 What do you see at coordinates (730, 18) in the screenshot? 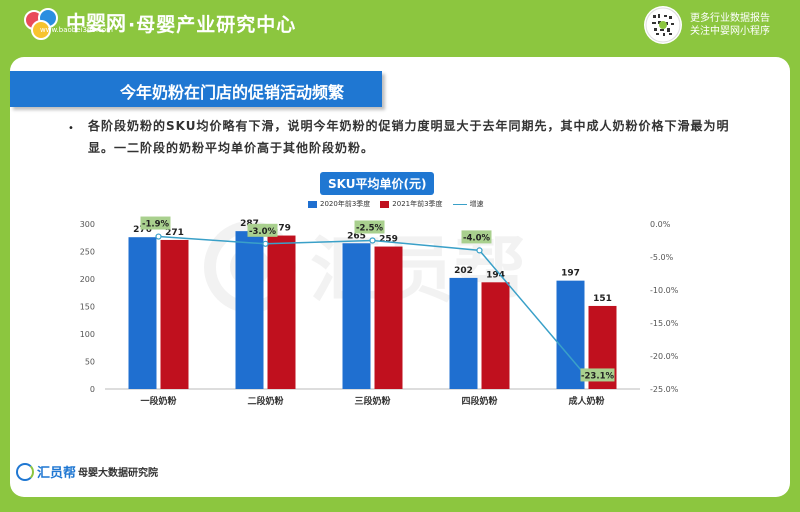
I see `qr-caption-line1: 更多行业数据报告` at bounding box center [730, 18].